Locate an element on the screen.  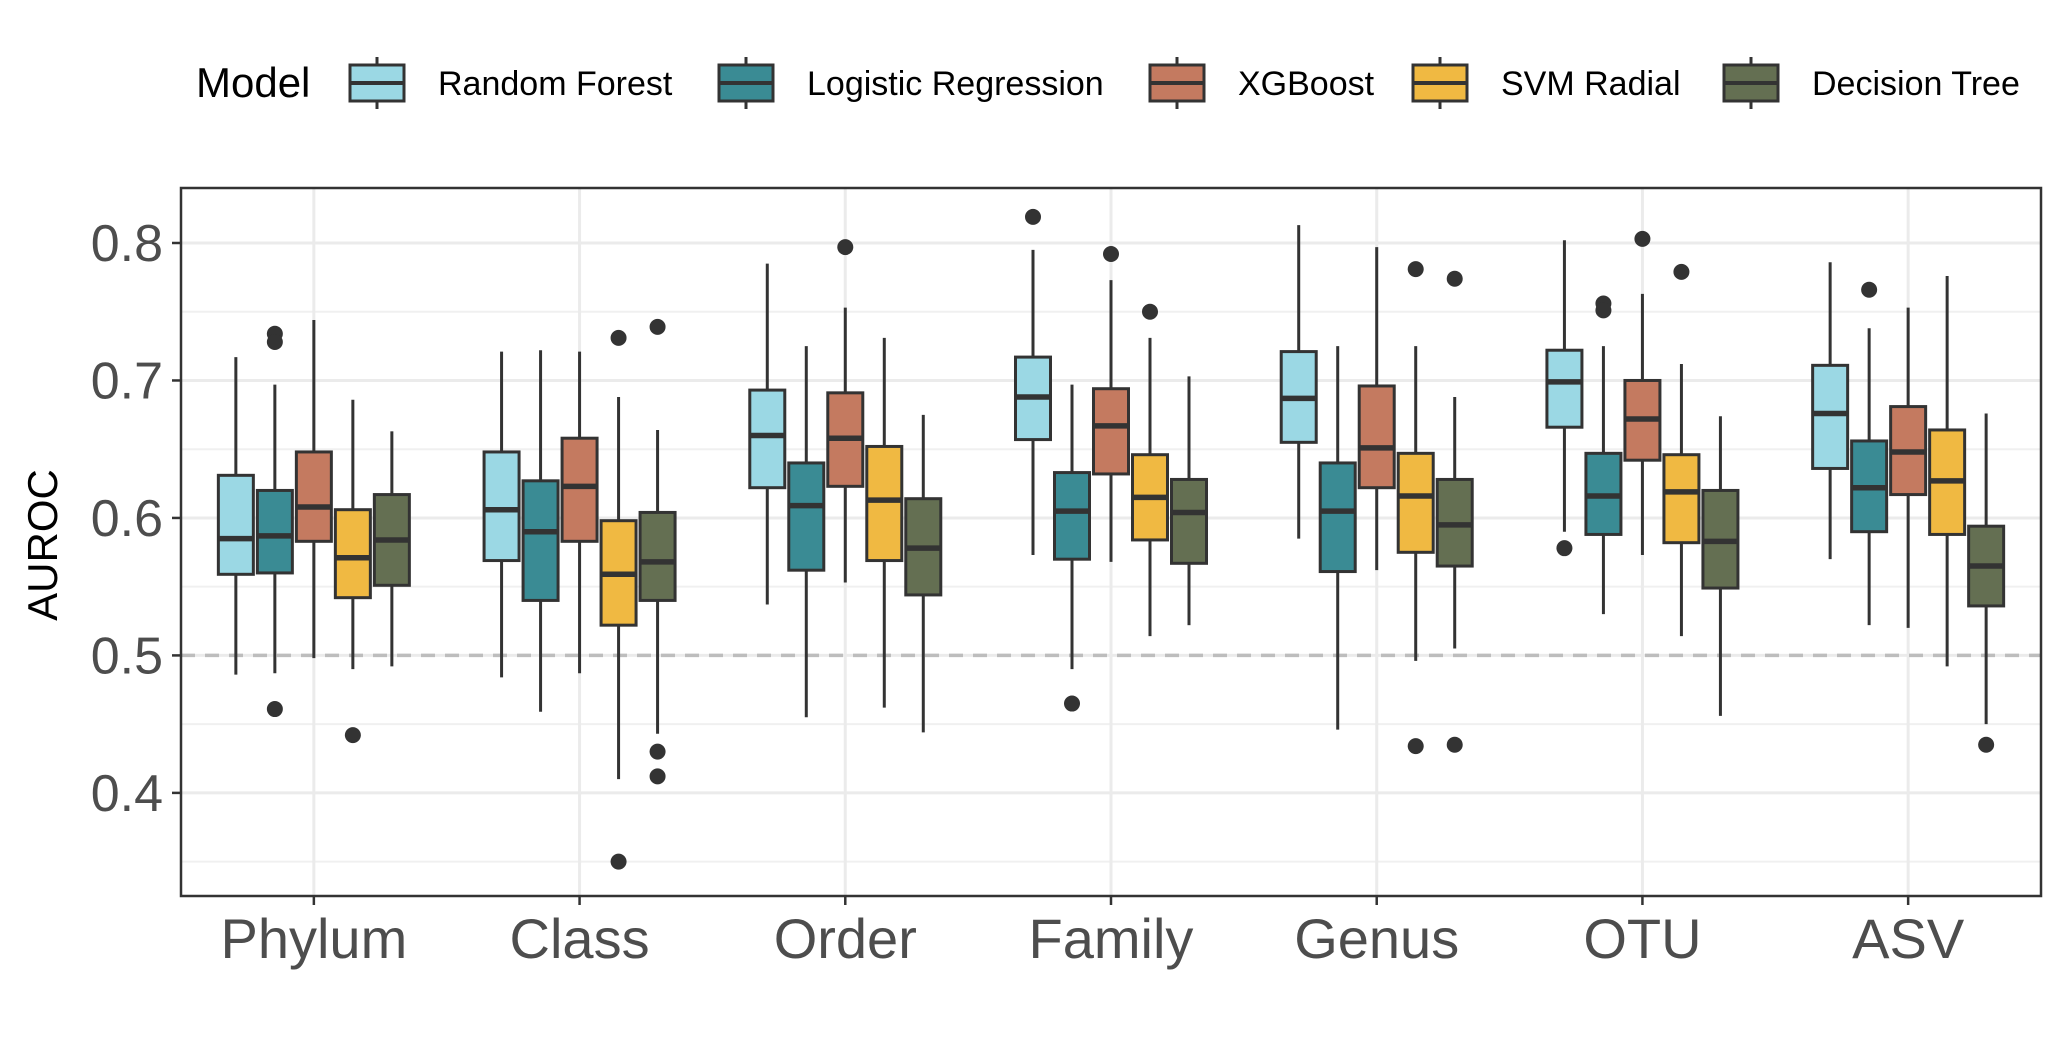
box-class-random-forest is located at coordinates (501, 514).